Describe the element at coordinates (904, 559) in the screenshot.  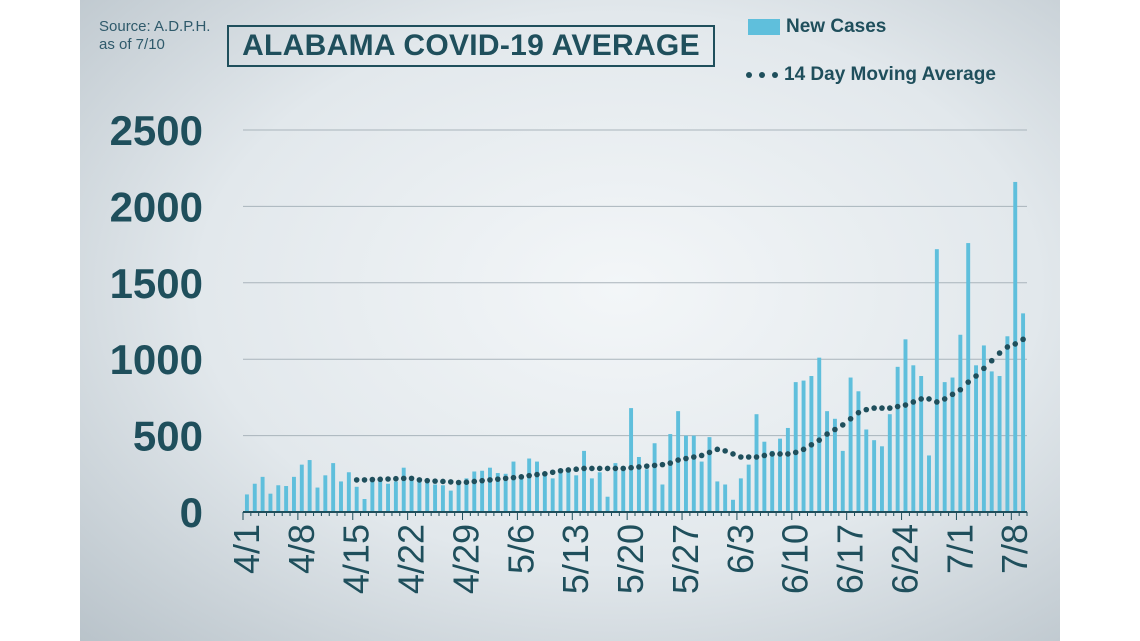
I see `x-tick-label: 6/24` at that location.